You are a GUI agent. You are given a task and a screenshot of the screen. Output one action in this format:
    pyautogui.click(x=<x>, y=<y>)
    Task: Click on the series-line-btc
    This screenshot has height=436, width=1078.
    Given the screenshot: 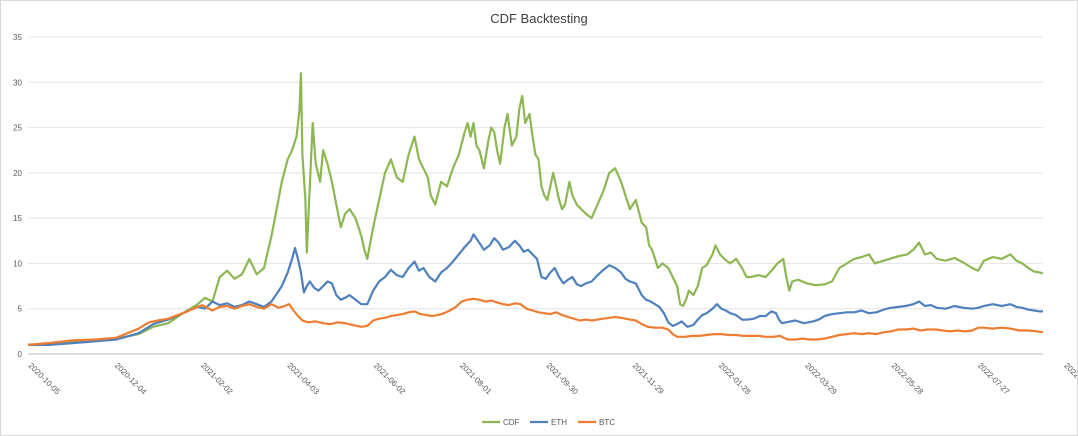 What is the action you would take?
    pyautogui.click(x=535, y=321)
    